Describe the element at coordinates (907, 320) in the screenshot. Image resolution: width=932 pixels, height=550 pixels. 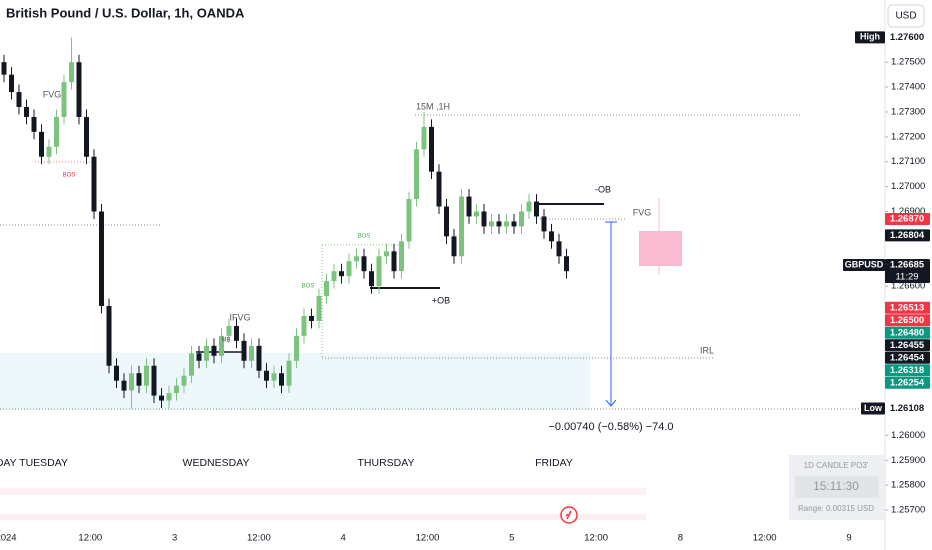
I see `price-badge-label: 1.26500` at that location.